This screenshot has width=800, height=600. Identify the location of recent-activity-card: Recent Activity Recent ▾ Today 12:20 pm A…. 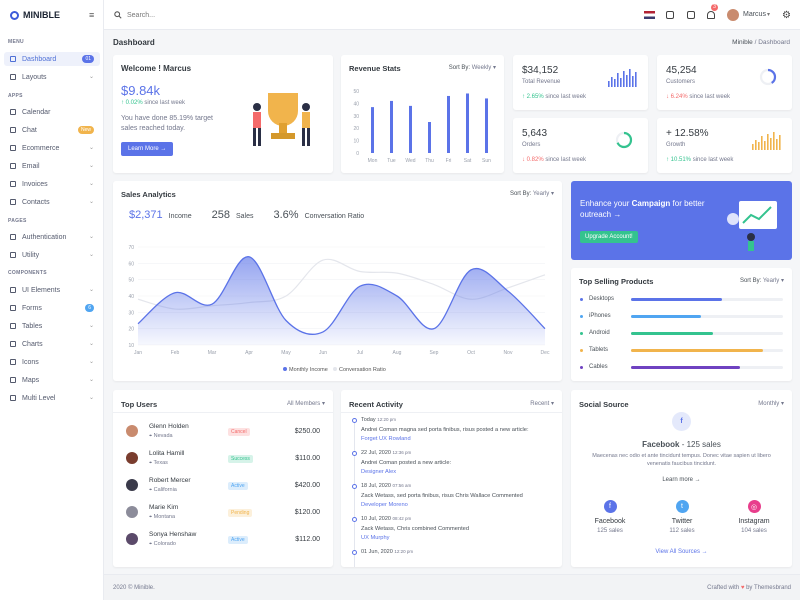
(451, 478).